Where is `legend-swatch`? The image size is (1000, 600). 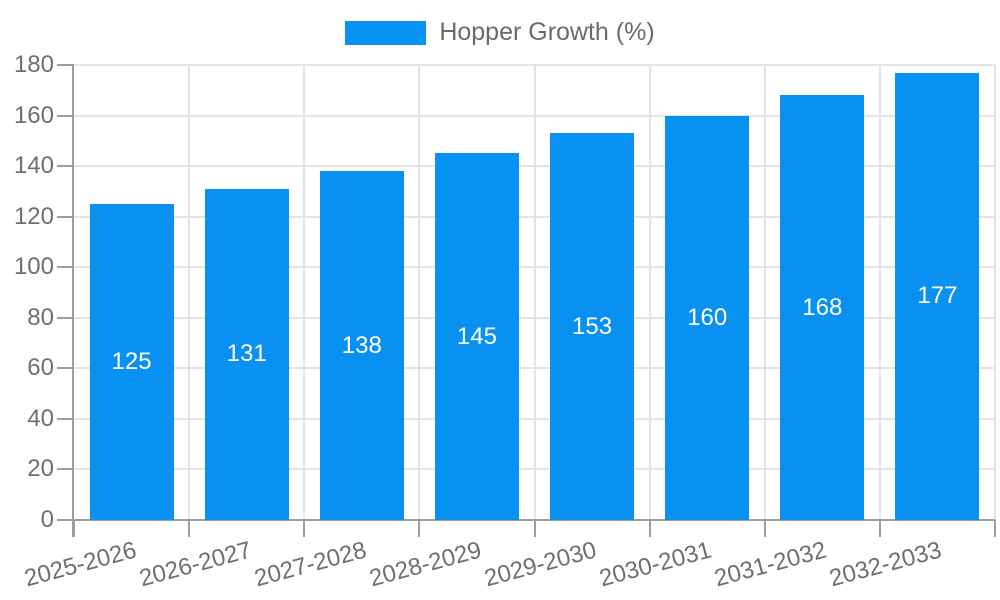 legend-swatch is located at coordinates (386, 32).